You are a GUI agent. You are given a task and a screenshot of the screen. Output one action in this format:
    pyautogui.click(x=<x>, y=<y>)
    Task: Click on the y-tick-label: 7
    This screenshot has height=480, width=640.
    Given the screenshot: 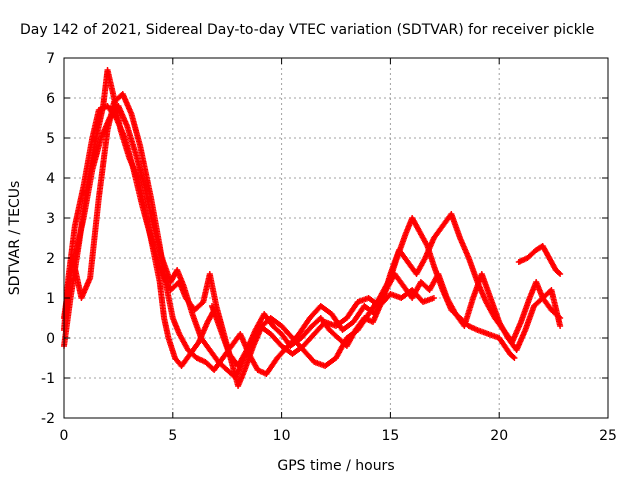 What is the action you would take?
    pyautogui.click(x=50, y=59)
    